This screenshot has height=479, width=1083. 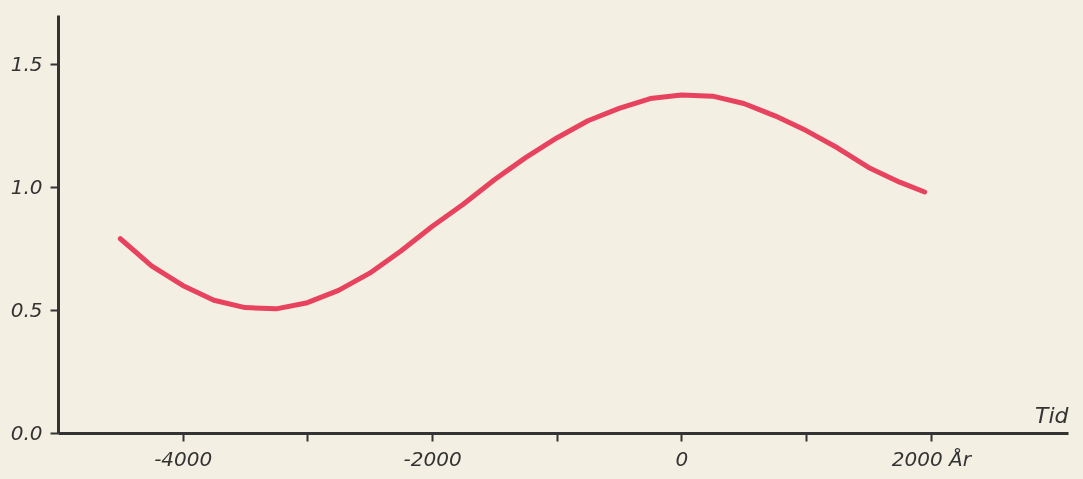 What do you see at coordinates (26, 309) in the screenshot?
I see `y-tick-label: 0.5` at bounding box center [26, 309].